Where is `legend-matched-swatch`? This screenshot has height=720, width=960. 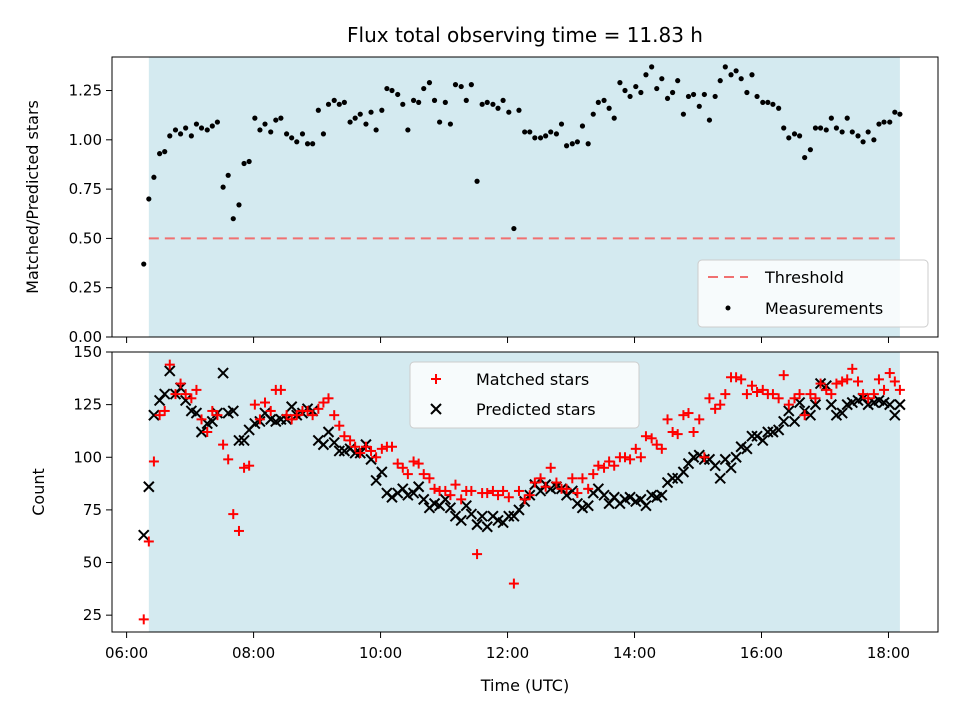 legend-matched-swatch is located at coordinates (436, 379).